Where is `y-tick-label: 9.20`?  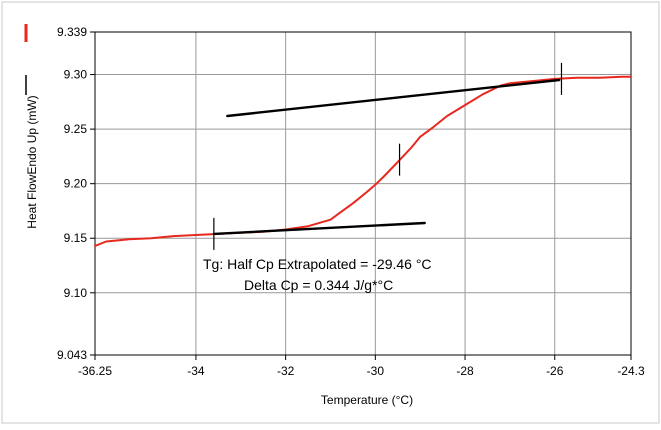
y-tick-label: 9.20 is located at coordinates (76, 184).